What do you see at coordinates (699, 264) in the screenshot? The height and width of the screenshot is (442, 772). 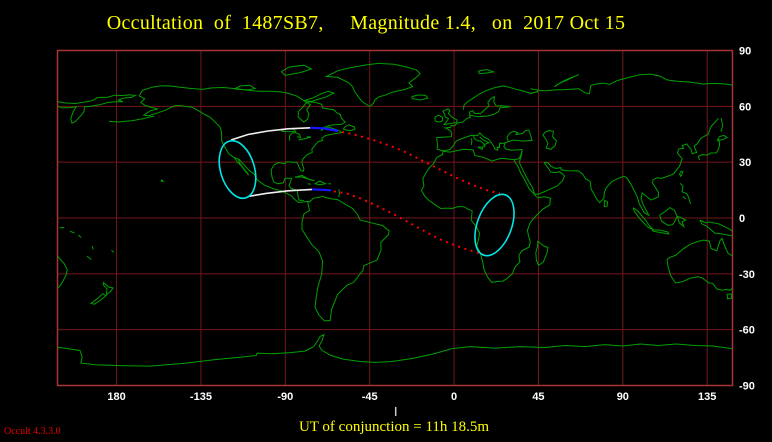 I see `coastline-australia-main` at bounding box center [699, 264].